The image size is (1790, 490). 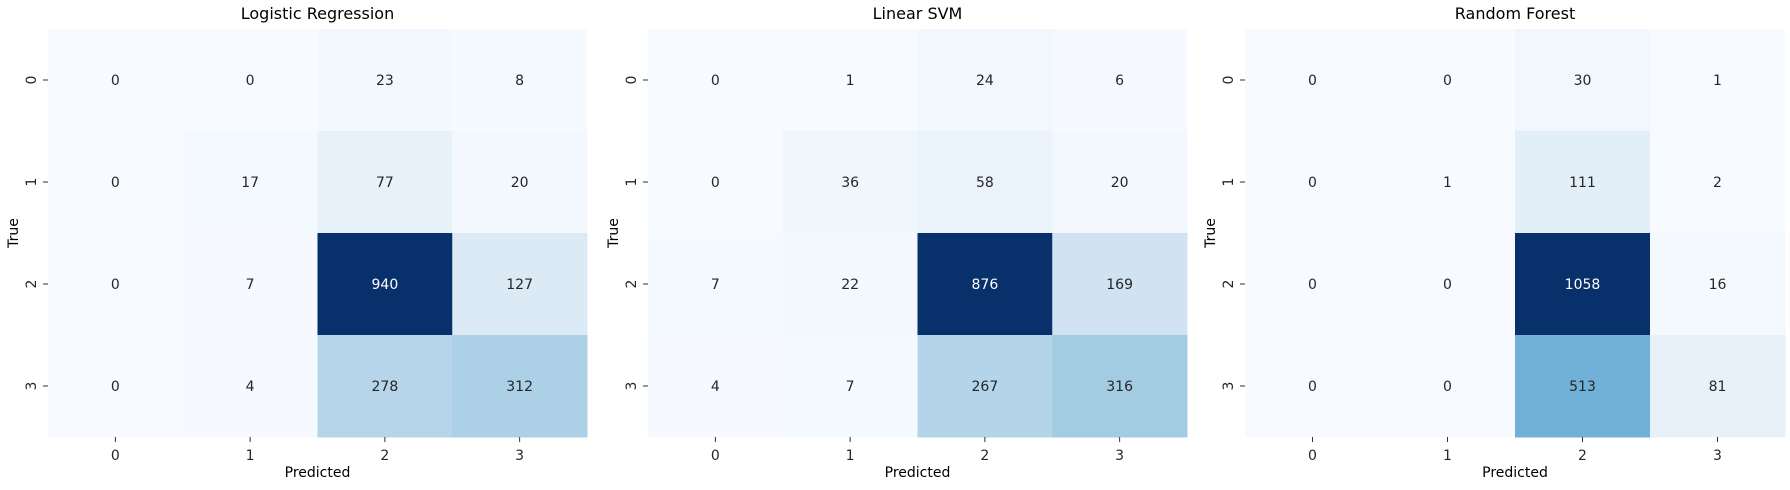 I want to click on cell-value-label: 16, so click(x=1718, y=285).